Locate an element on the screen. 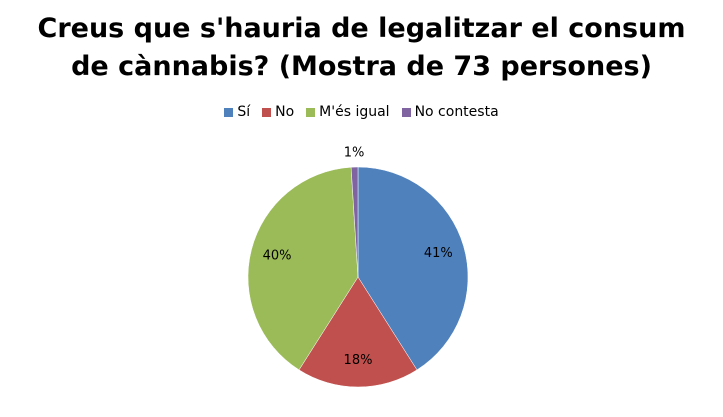 This screenshot has height=417, width=723. legend-item: Sí is located at coordinates (237, 112).